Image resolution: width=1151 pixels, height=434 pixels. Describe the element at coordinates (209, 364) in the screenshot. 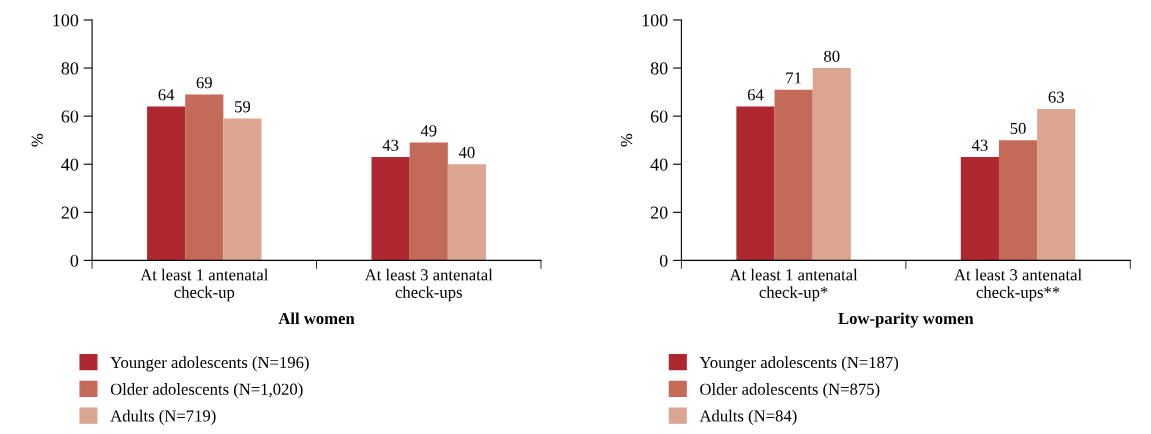

I see `legend-label: Younger adolescents (N=196)` at that location.